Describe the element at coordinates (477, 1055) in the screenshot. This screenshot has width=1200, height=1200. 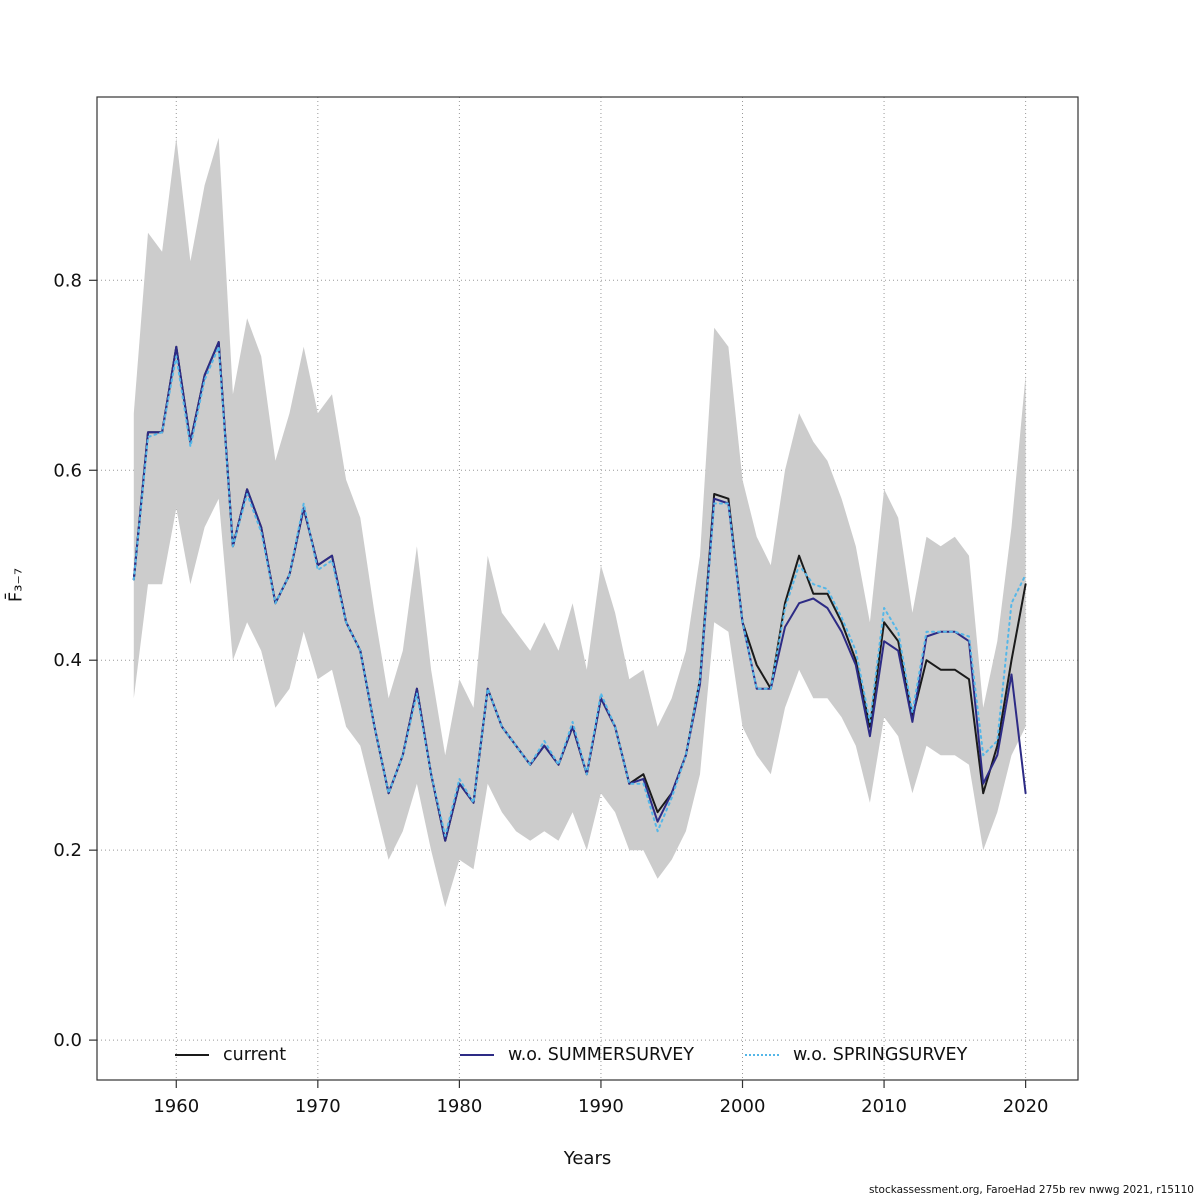
I see `legend-swatch-wo-summersurvey` at that location.